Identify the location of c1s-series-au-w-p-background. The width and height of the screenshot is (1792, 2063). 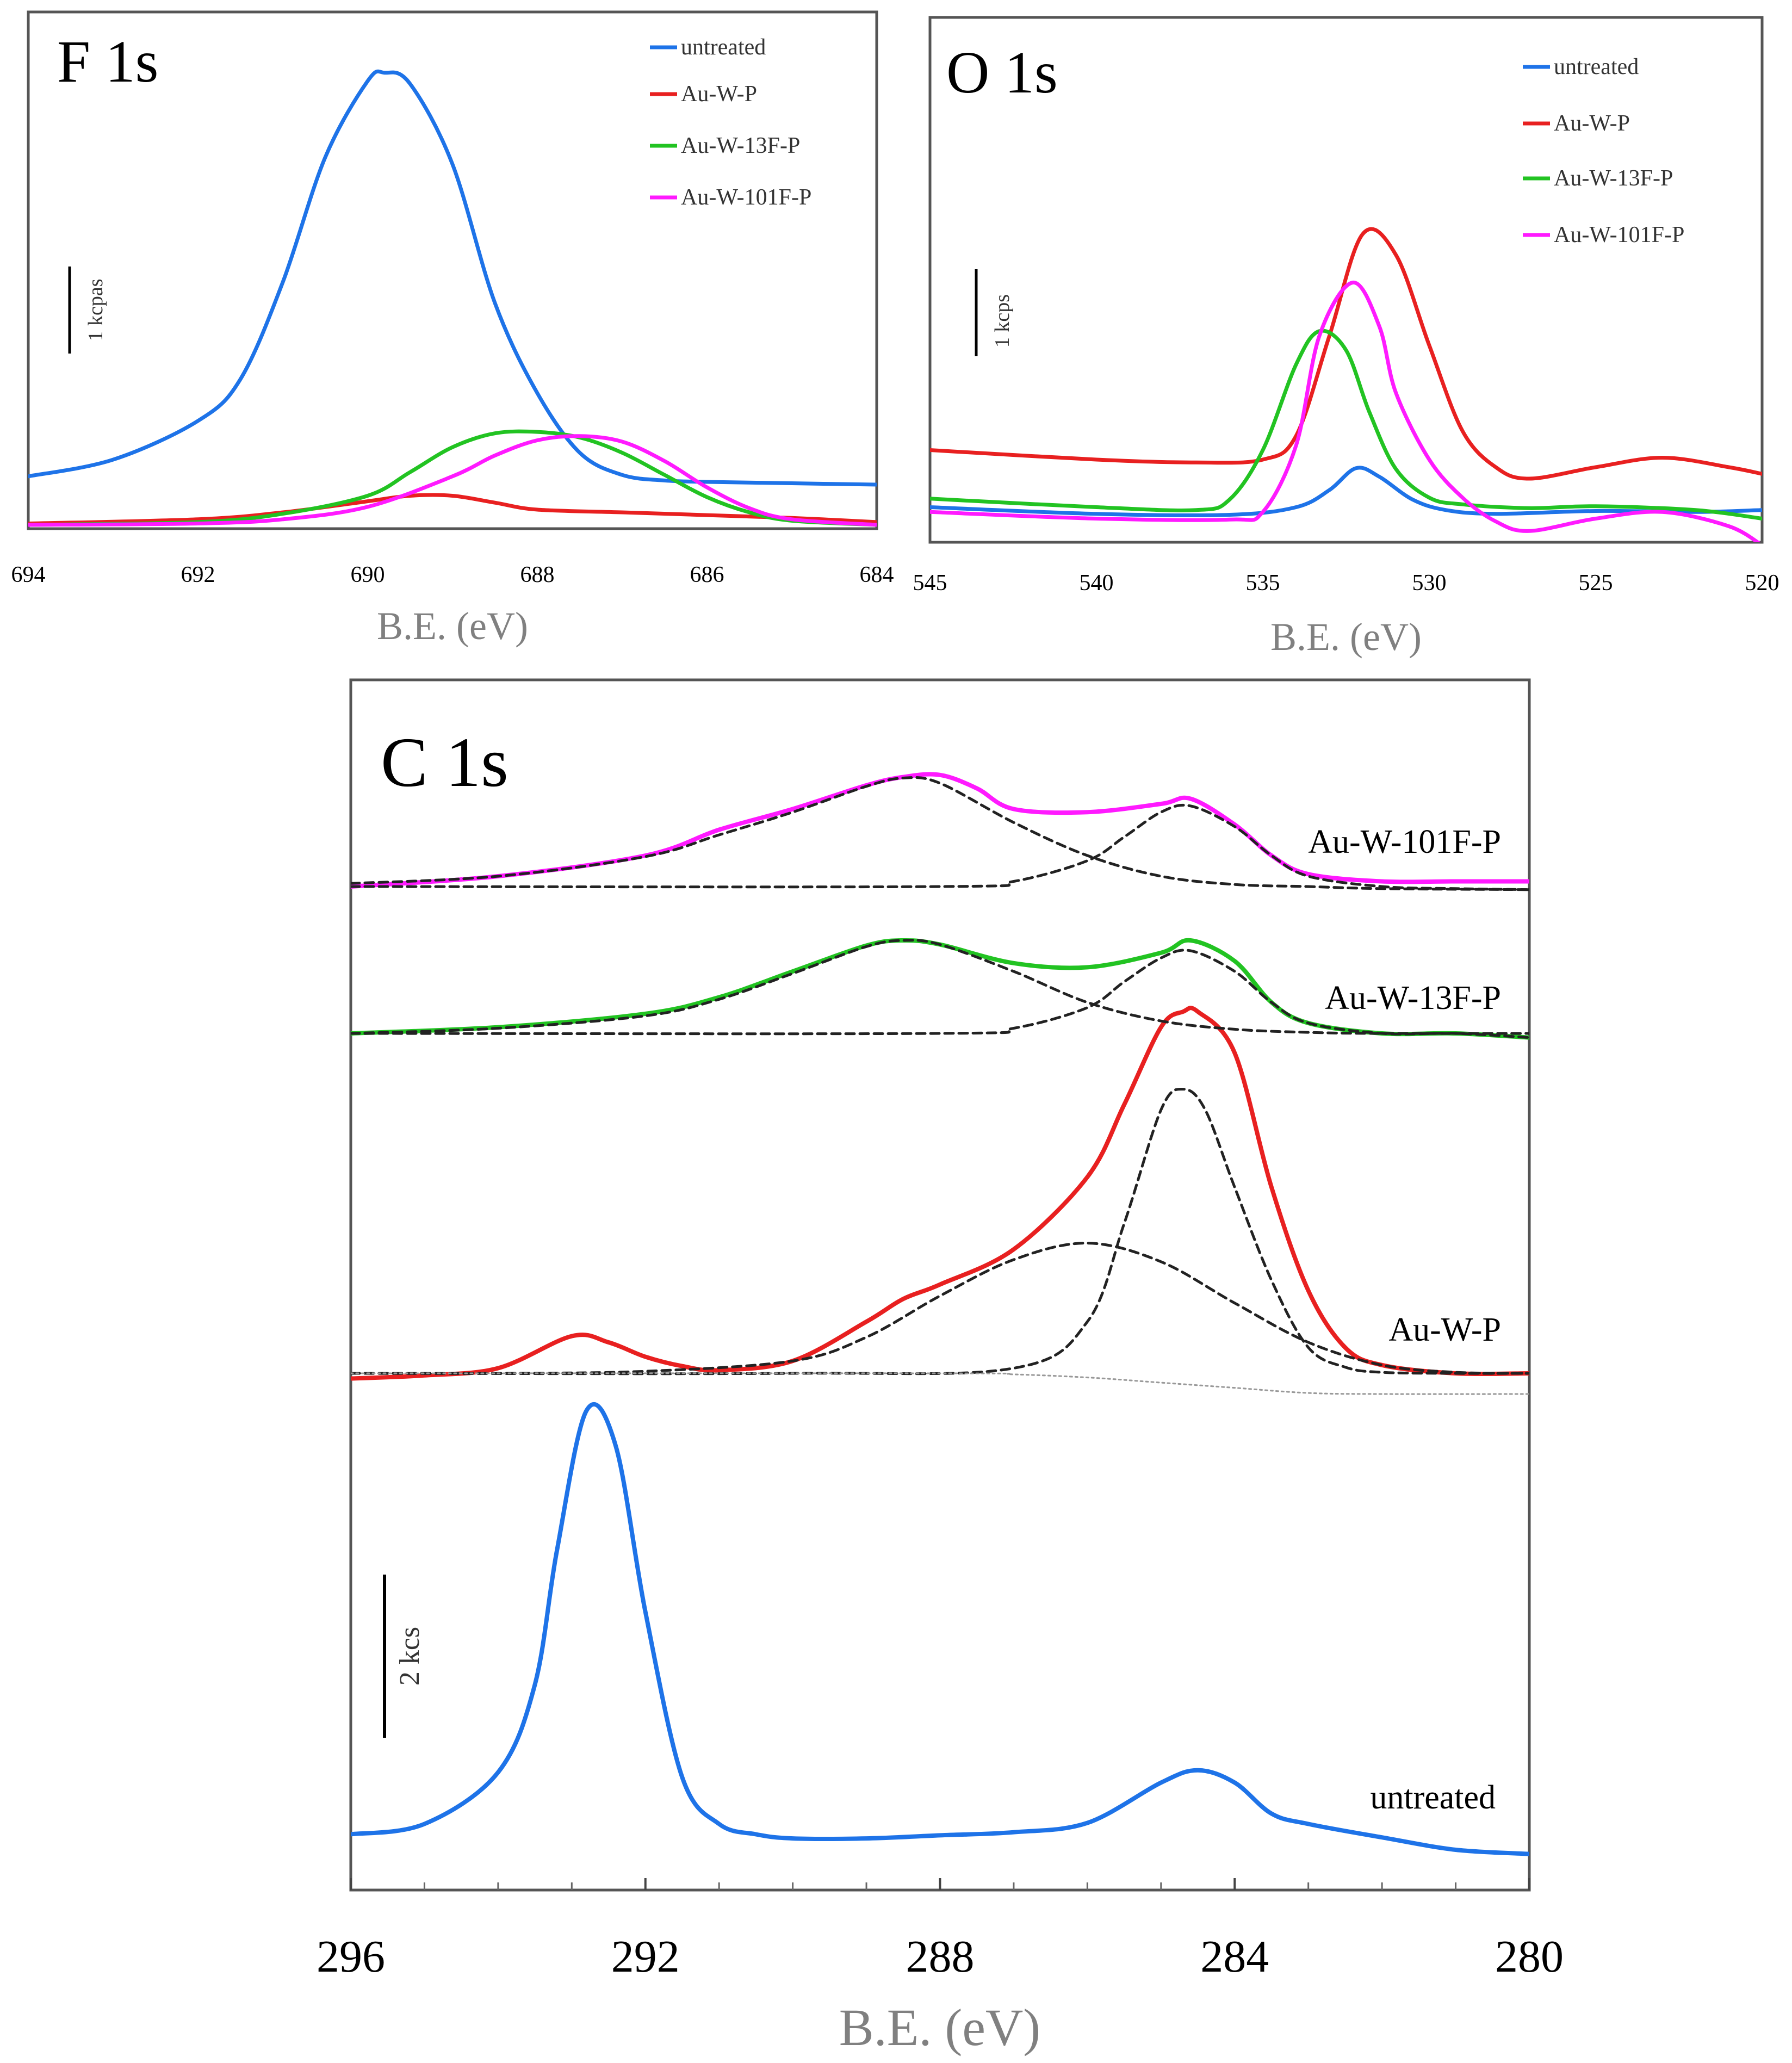
(940, 1383).